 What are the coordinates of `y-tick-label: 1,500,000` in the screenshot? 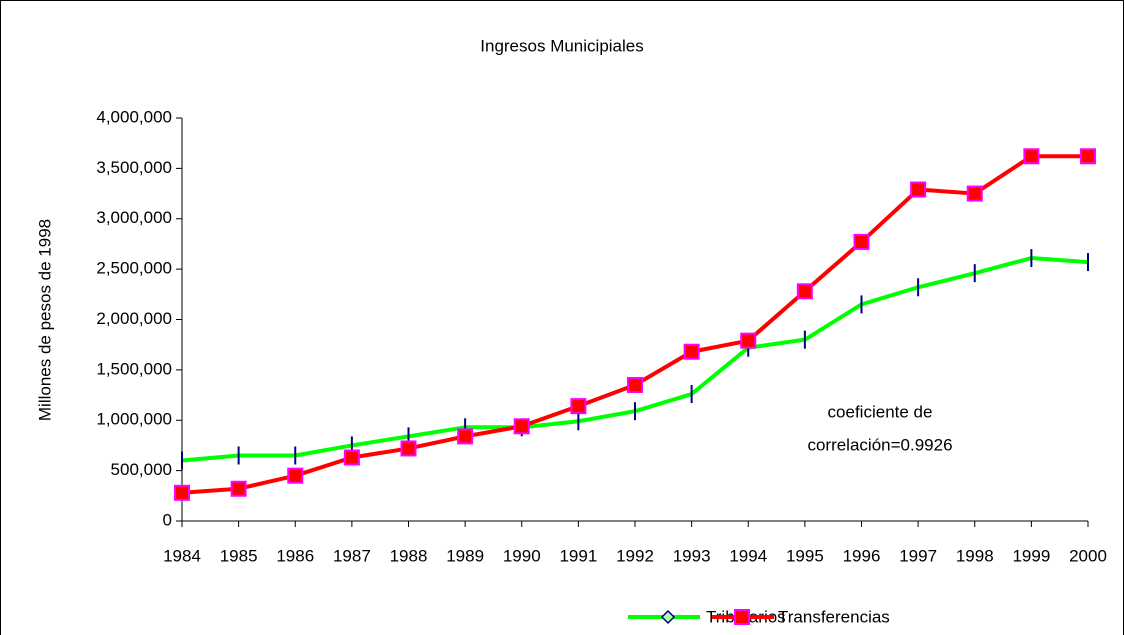 It's located at (134, 368).